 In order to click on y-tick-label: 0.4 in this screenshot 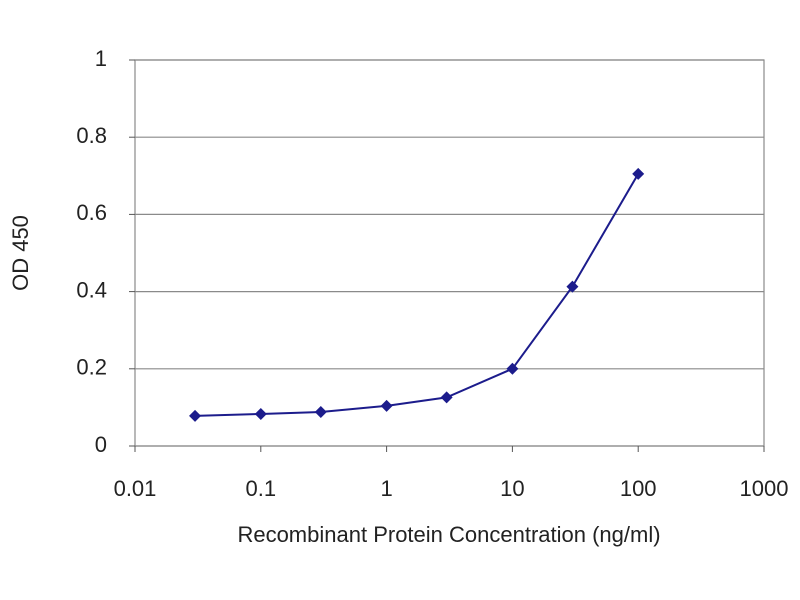, I will do `click(91, 289)`.